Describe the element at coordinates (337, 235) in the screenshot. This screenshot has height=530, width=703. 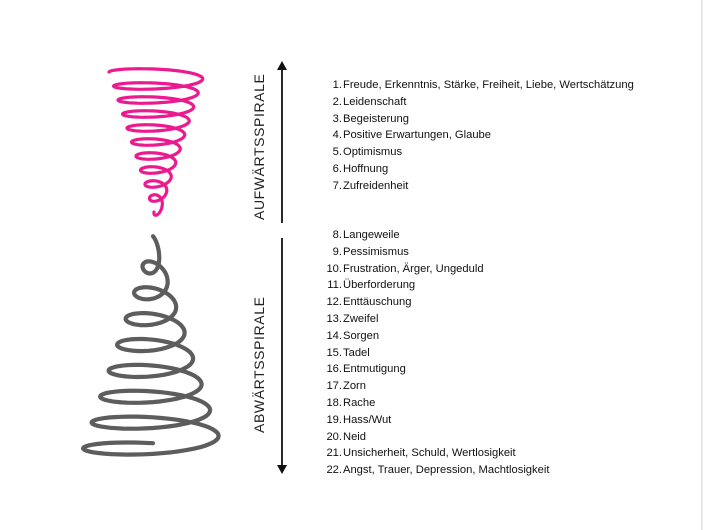
I see `item-number: 8.` at that location.